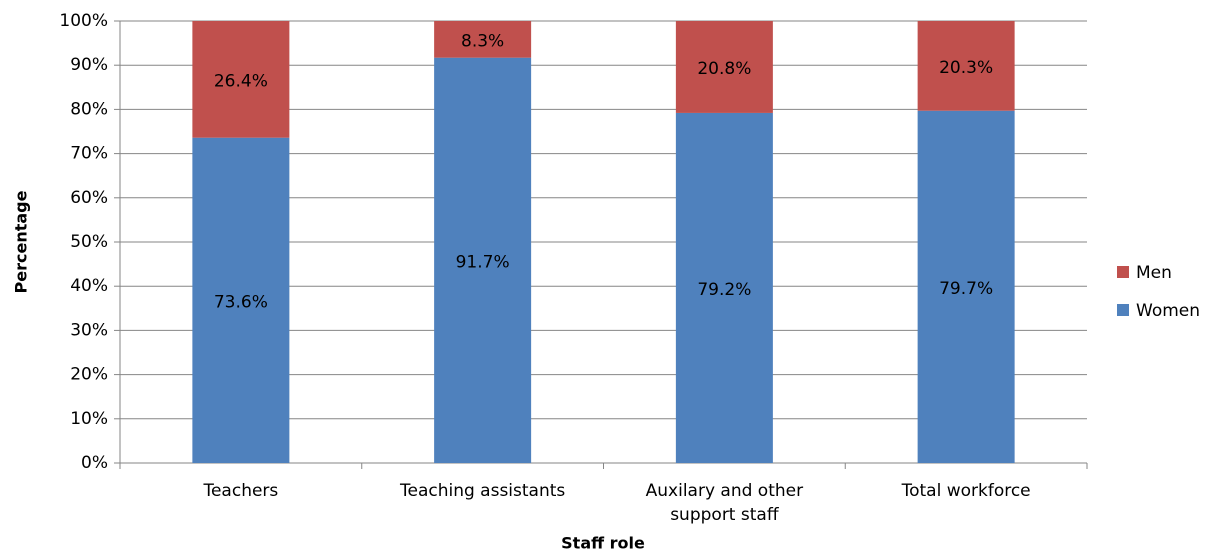  I want to click on value-label: 20.3%, so click(966, 68).